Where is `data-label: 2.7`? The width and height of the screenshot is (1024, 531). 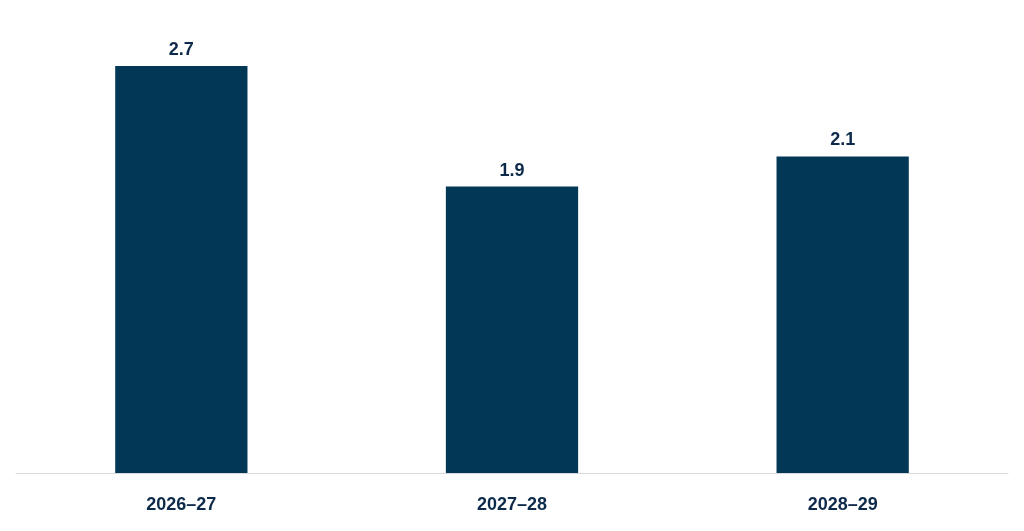 data-label: 2.7 is located at coordinates (181, 49).